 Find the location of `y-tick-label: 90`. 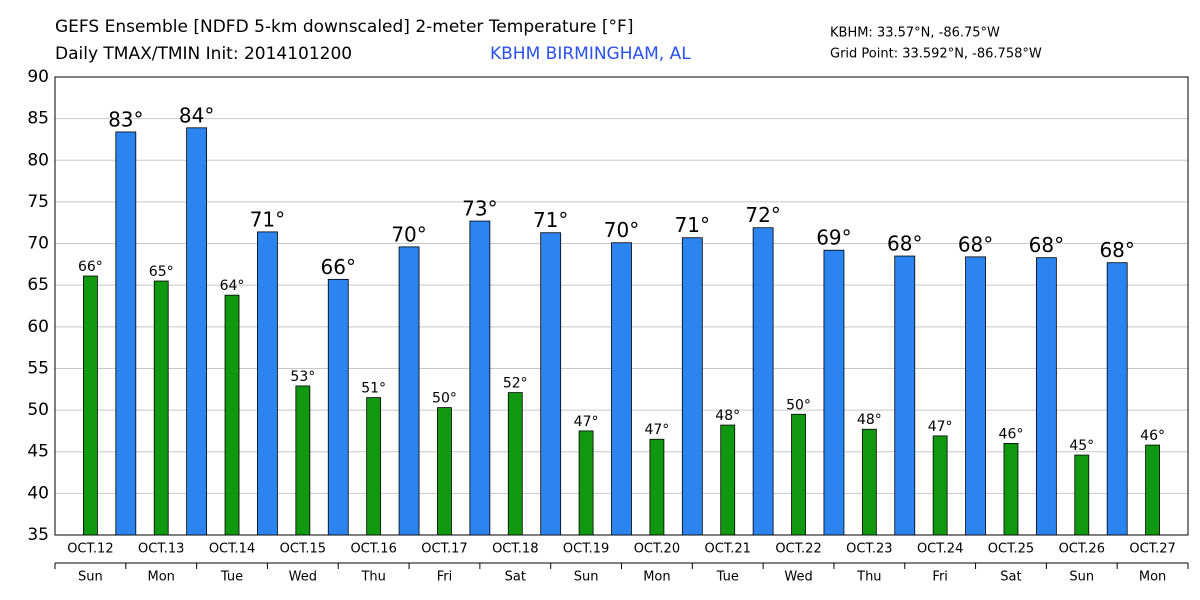

y-tick-label: 90 is located at coordinates (38, 77).